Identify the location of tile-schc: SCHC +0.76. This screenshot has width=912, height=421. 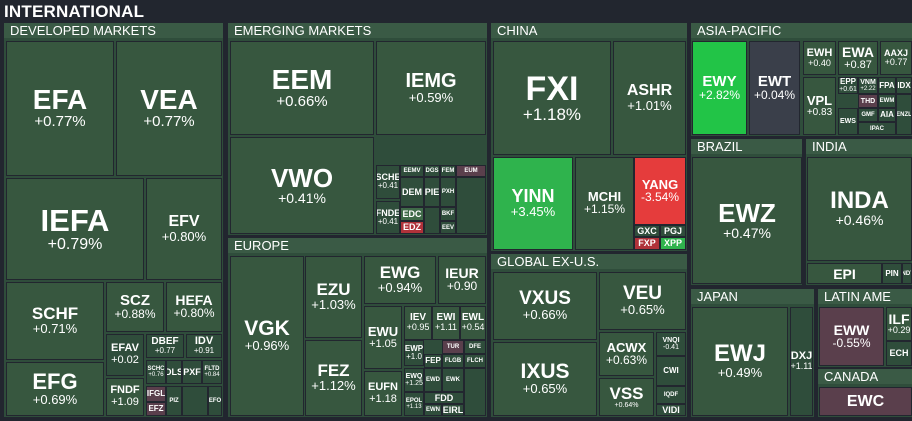
(156, 372).